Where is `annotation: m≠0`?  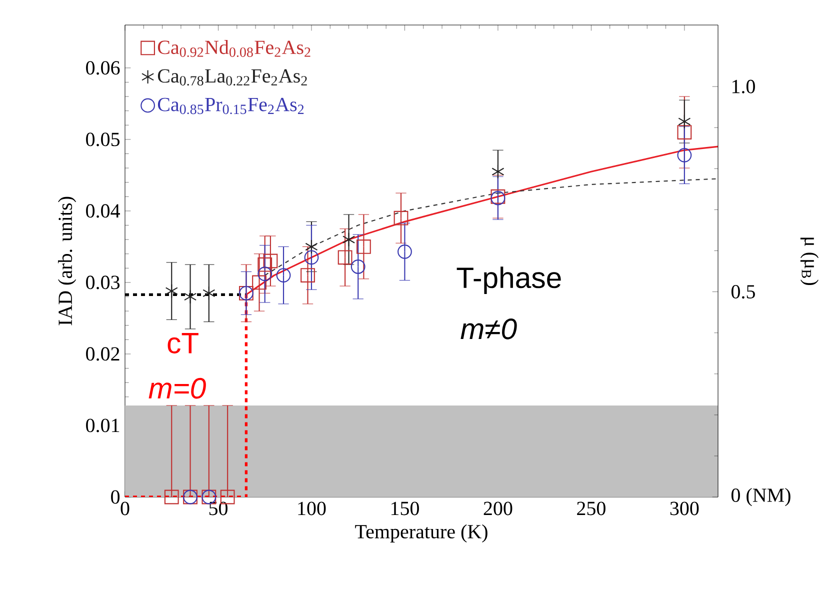 annotation: m≠0 is located at coordinates (488, 329).